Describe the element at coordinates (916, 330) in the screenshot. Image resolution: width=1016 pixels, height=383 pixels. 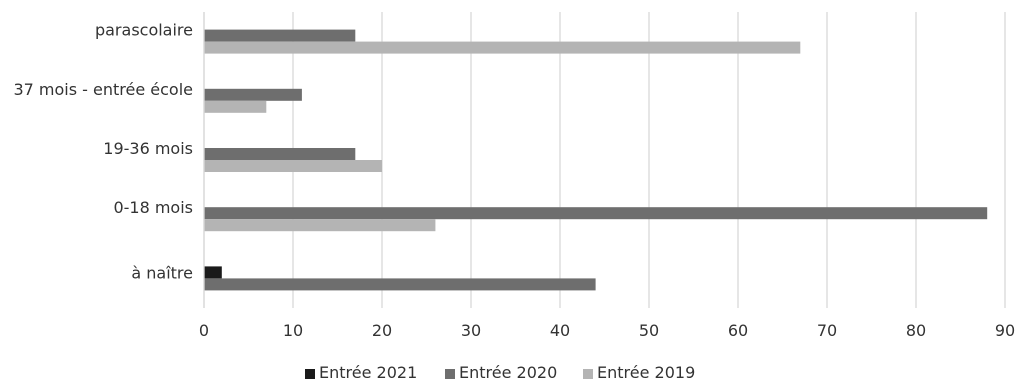
I see `x-tick-label: 80` at that location.